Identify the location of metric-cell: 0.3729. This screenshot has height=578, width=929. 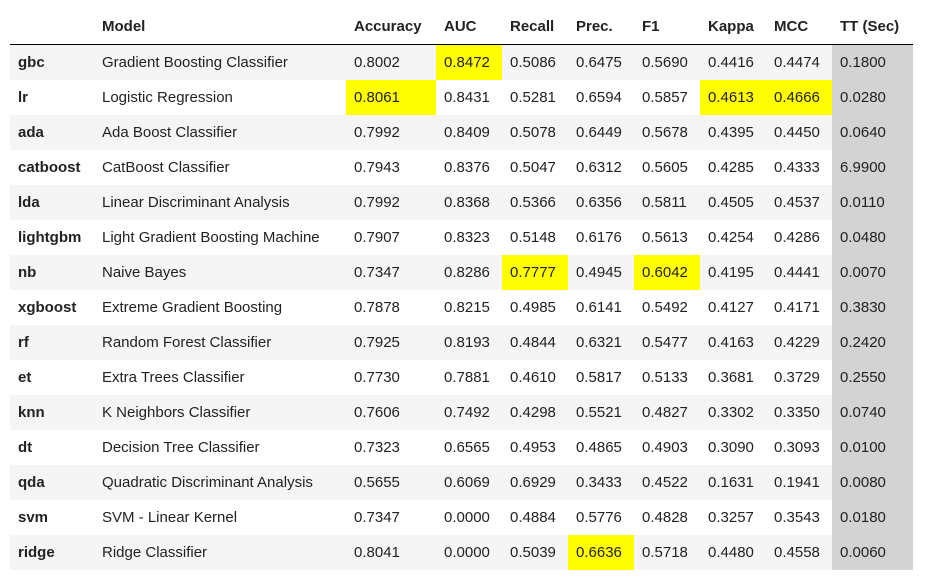
(797, 377).